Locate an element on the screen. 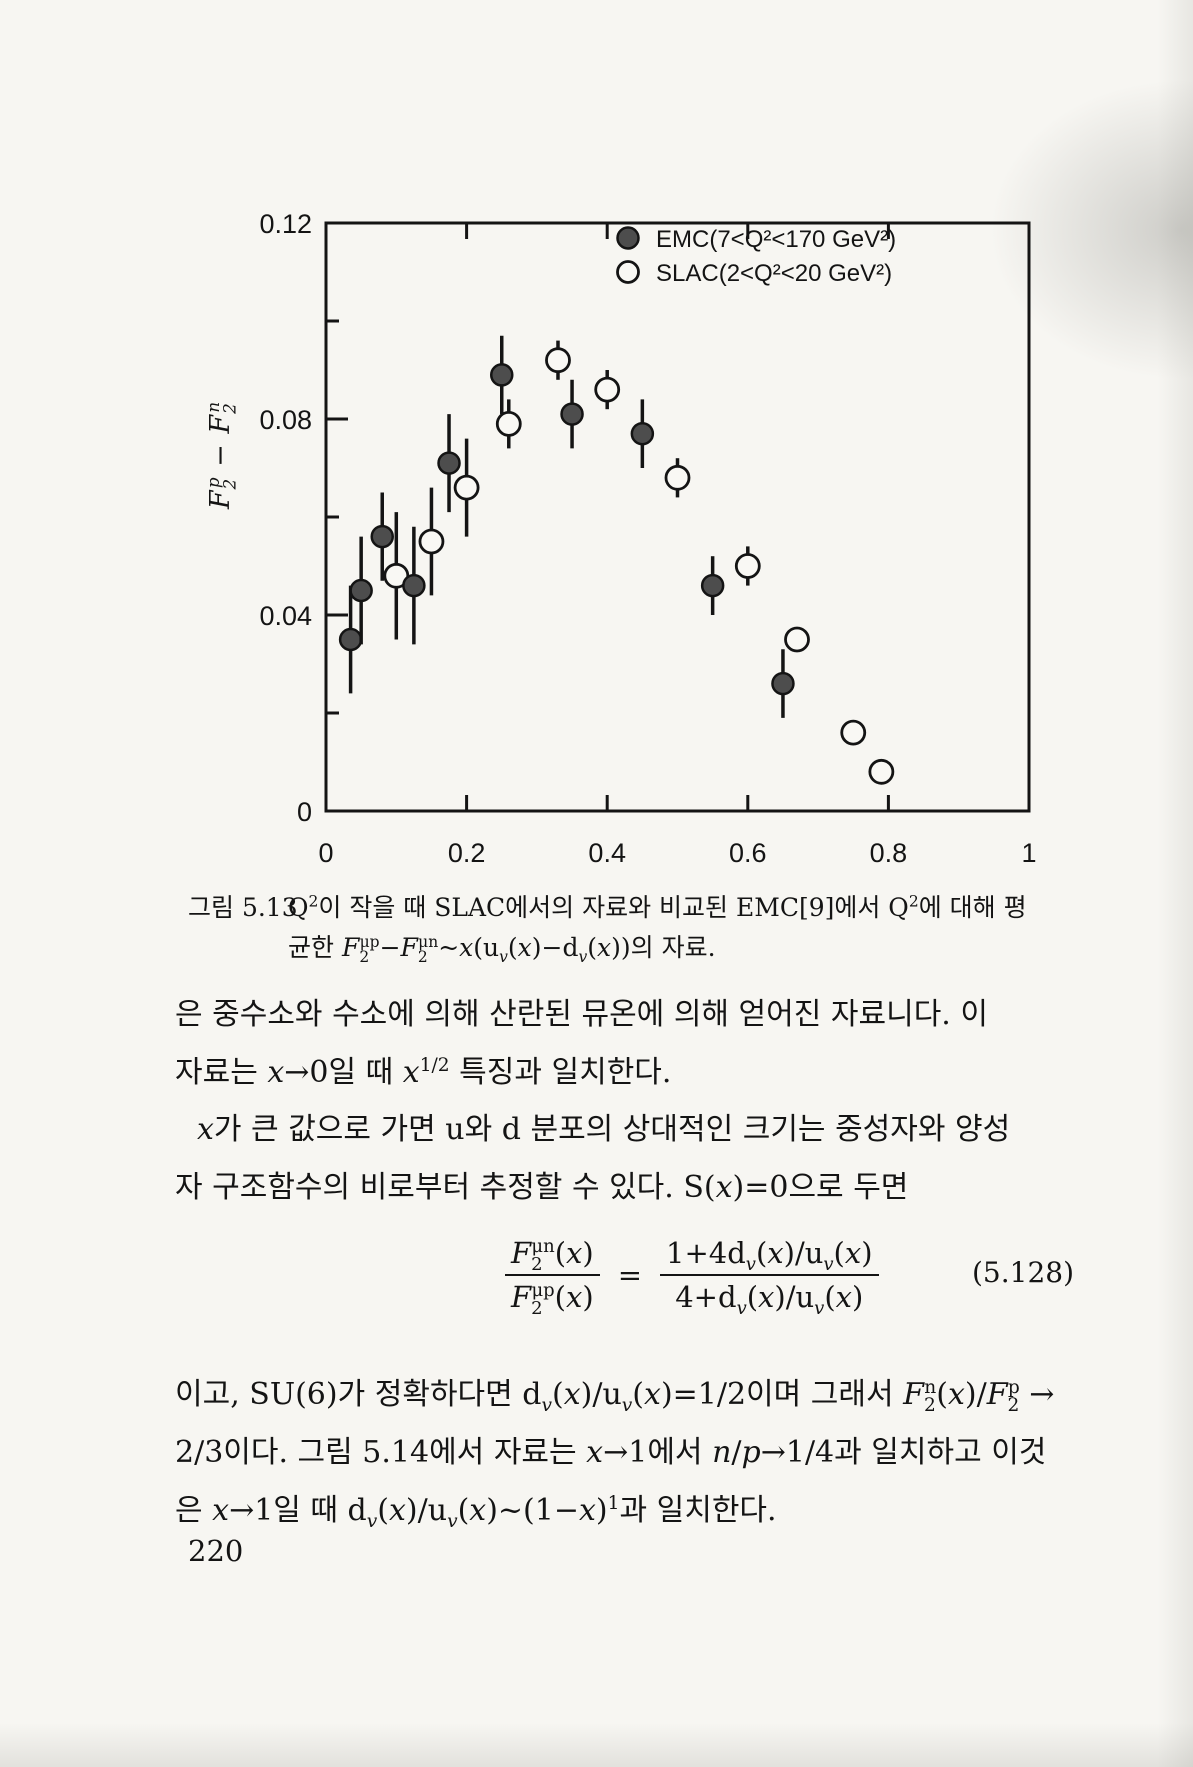  equation-lhs-fraction: F2μn(x) F2μp(x) is located at coordinates (552, 1276).